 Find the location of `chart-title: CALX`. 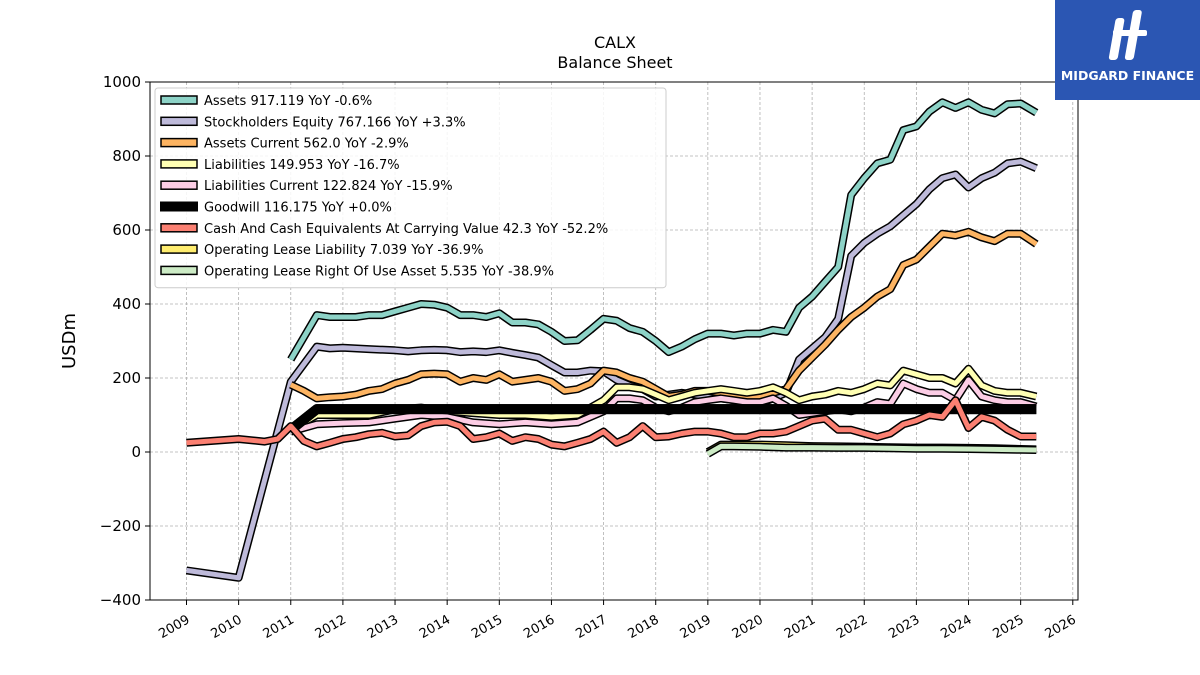

chart-title: CALX is located at coordinates (615, 42).